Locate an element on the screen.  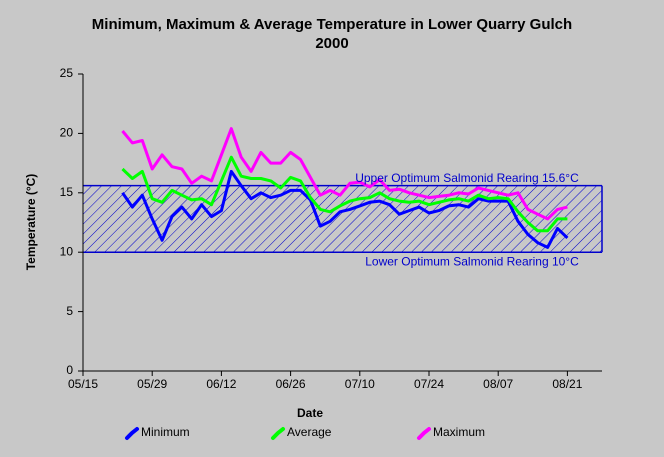
legend-label: Maximum is located at coordinates (459, 432).